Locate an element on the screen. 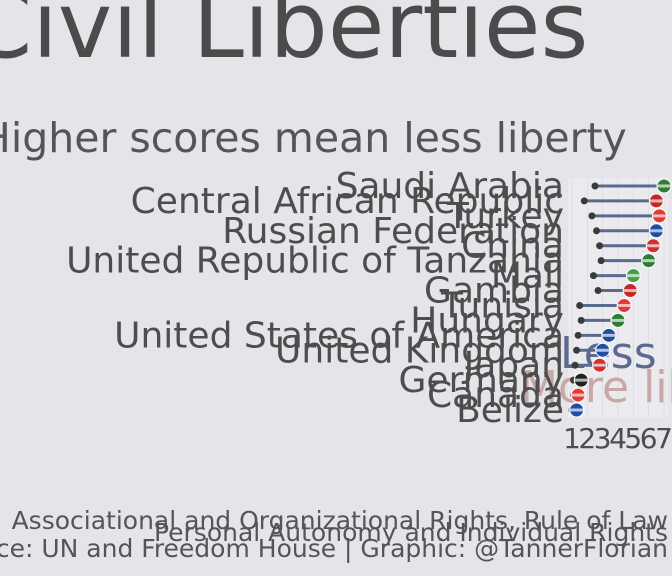 The image size is (672, 576). category-label: Belize is located at coordinates (510, 410).